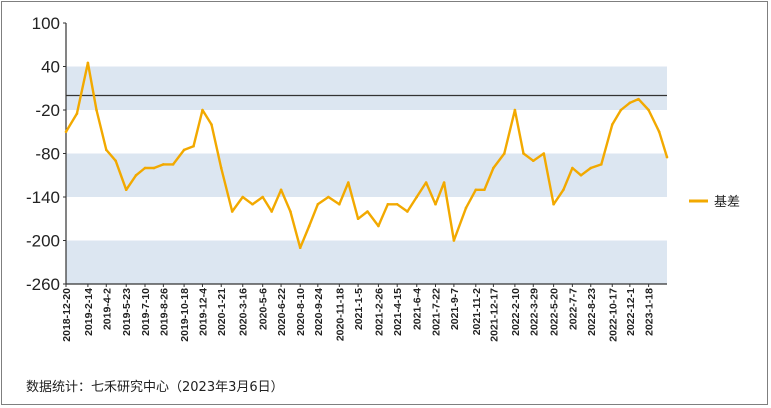  What do you see at coordinates (359, 309) in the screenshot?
I see `x-tick-label-15: 2021-1-5` at bounding box center [359, 309].